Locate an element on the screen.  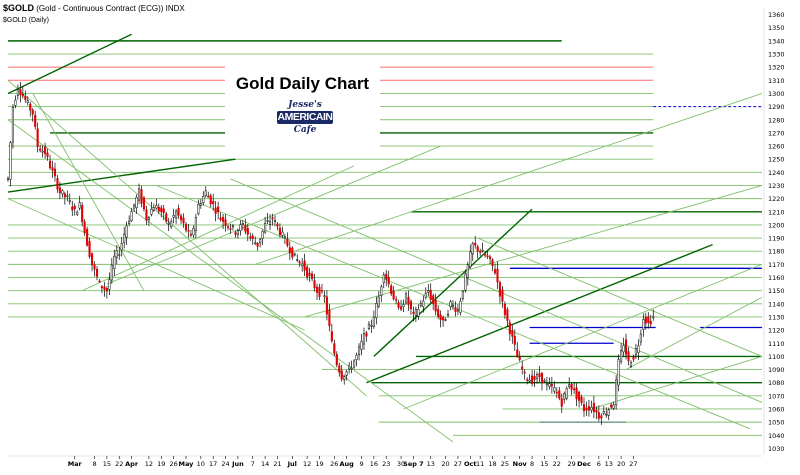
x-tick-label: 29 is located at coordinates (572, 464).